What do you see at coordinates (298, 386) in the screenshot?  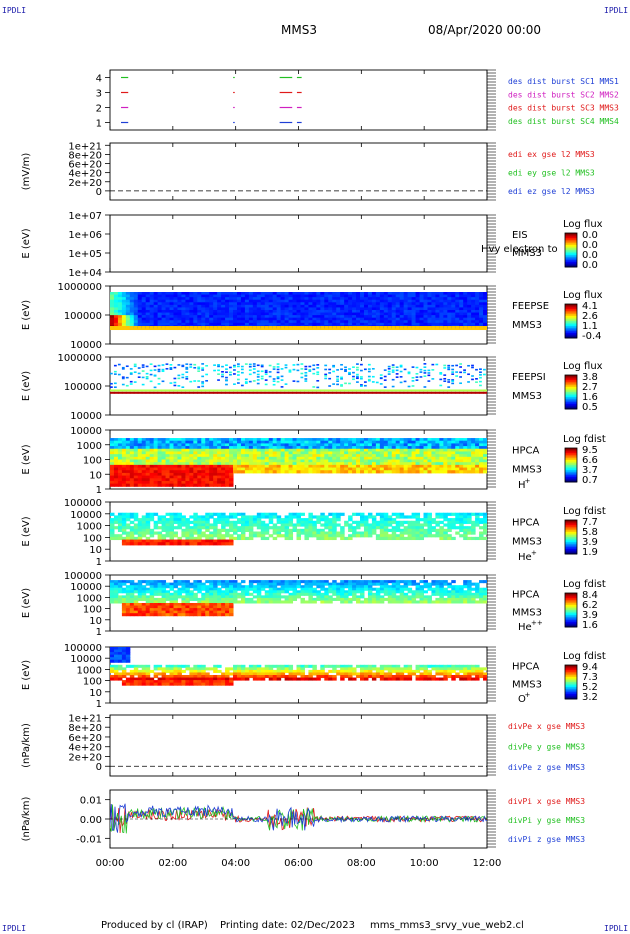 I see `panel-frame` at bounding box center [298, 386].